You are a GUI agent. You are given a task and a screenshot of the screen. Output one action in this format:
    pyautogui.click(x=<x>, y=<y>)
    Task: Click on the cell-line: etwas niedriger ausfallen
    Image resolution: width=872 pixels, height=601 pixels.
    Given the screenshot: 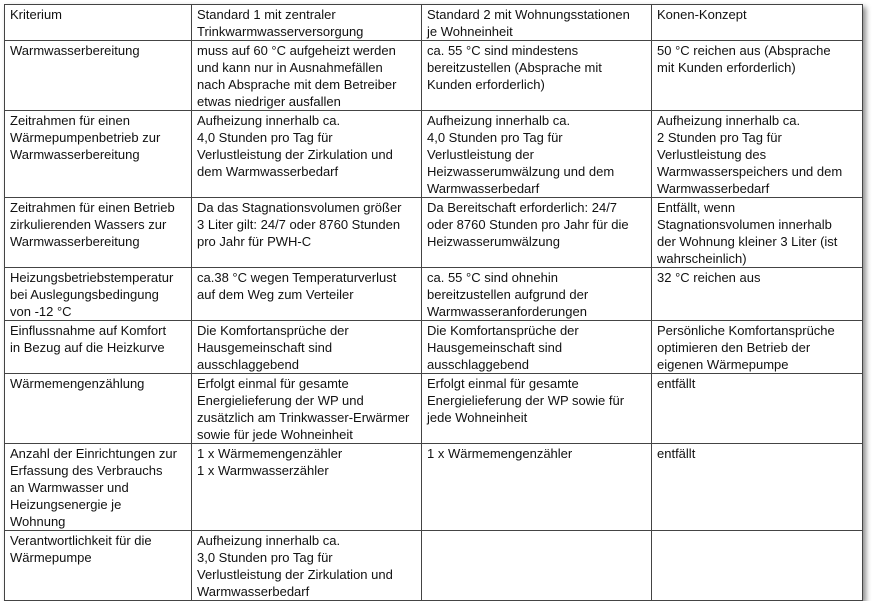 What is the action you would take?
    pyautogui.click(x=269, y=101)
    